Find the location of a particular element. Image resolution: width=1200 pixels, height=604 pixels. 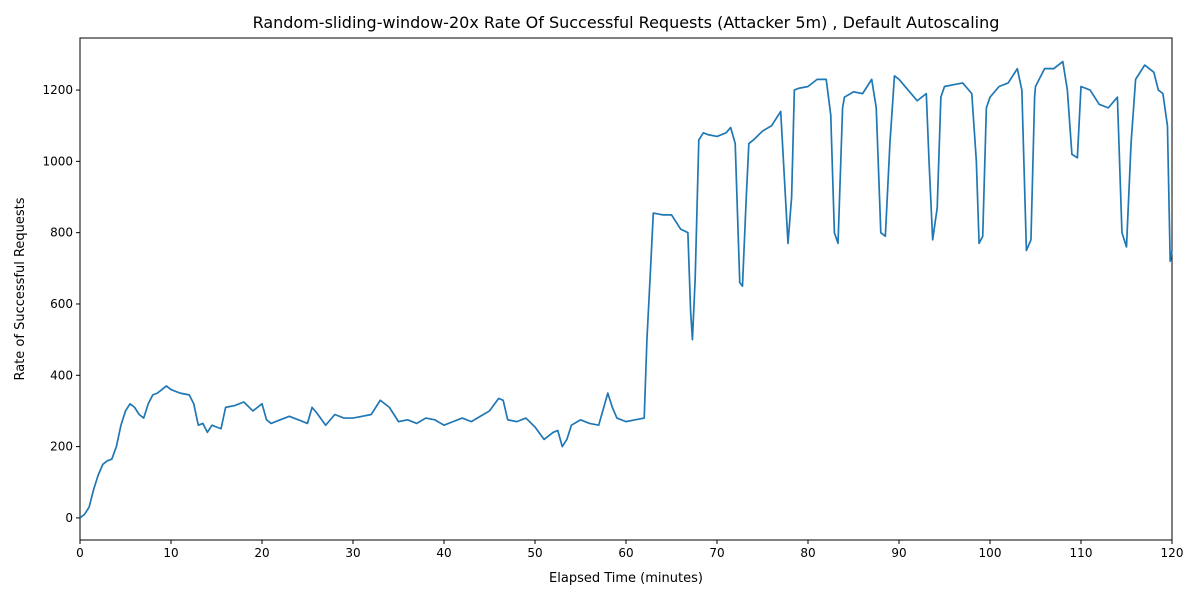

x-tick-label: 50 is located at coordinates (534, 553).